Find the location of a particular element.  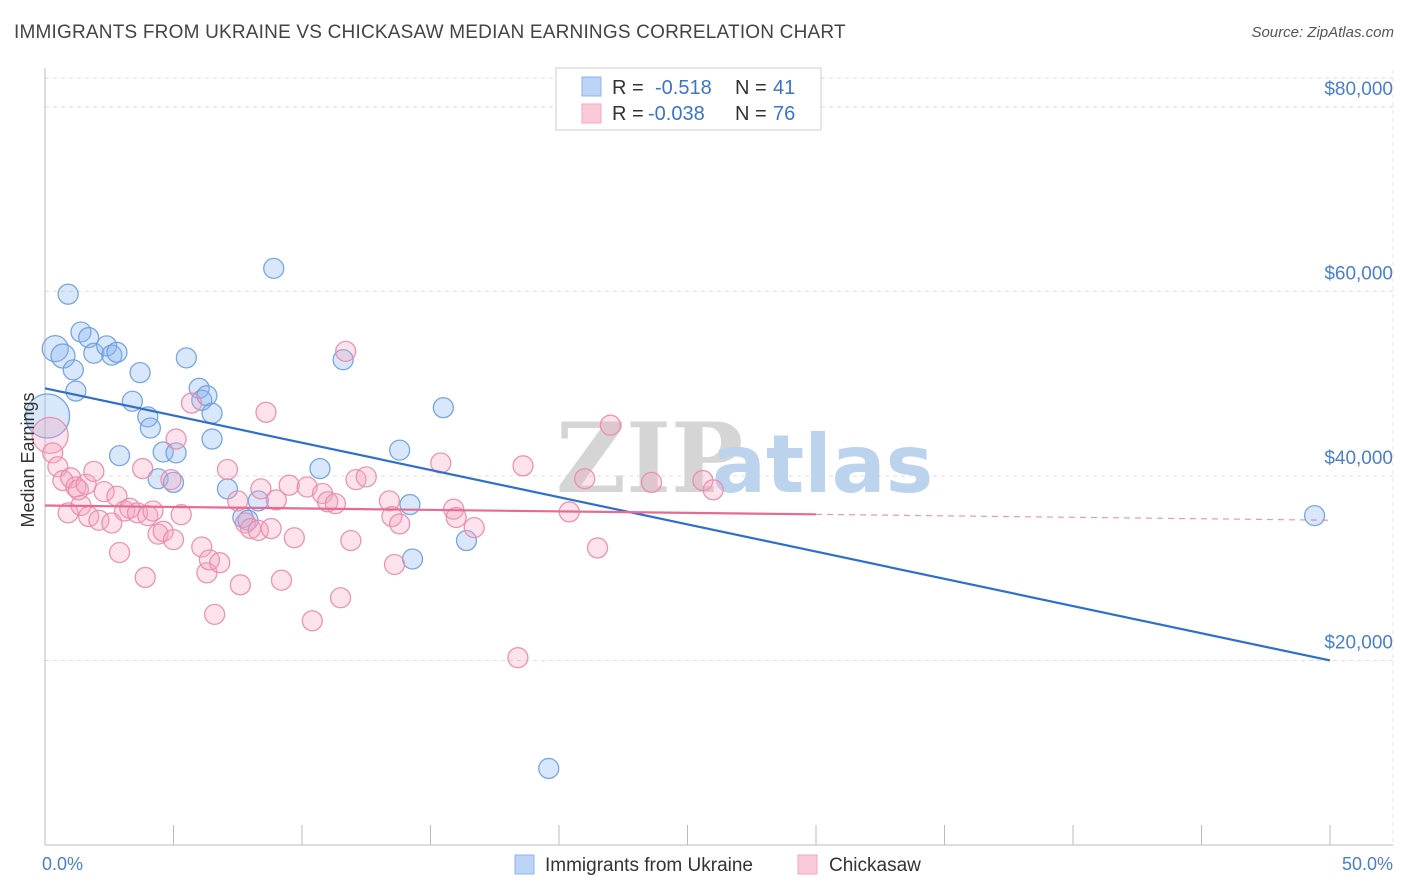

y-axis-label: Median Earnings is located at coordinates (28, 459).